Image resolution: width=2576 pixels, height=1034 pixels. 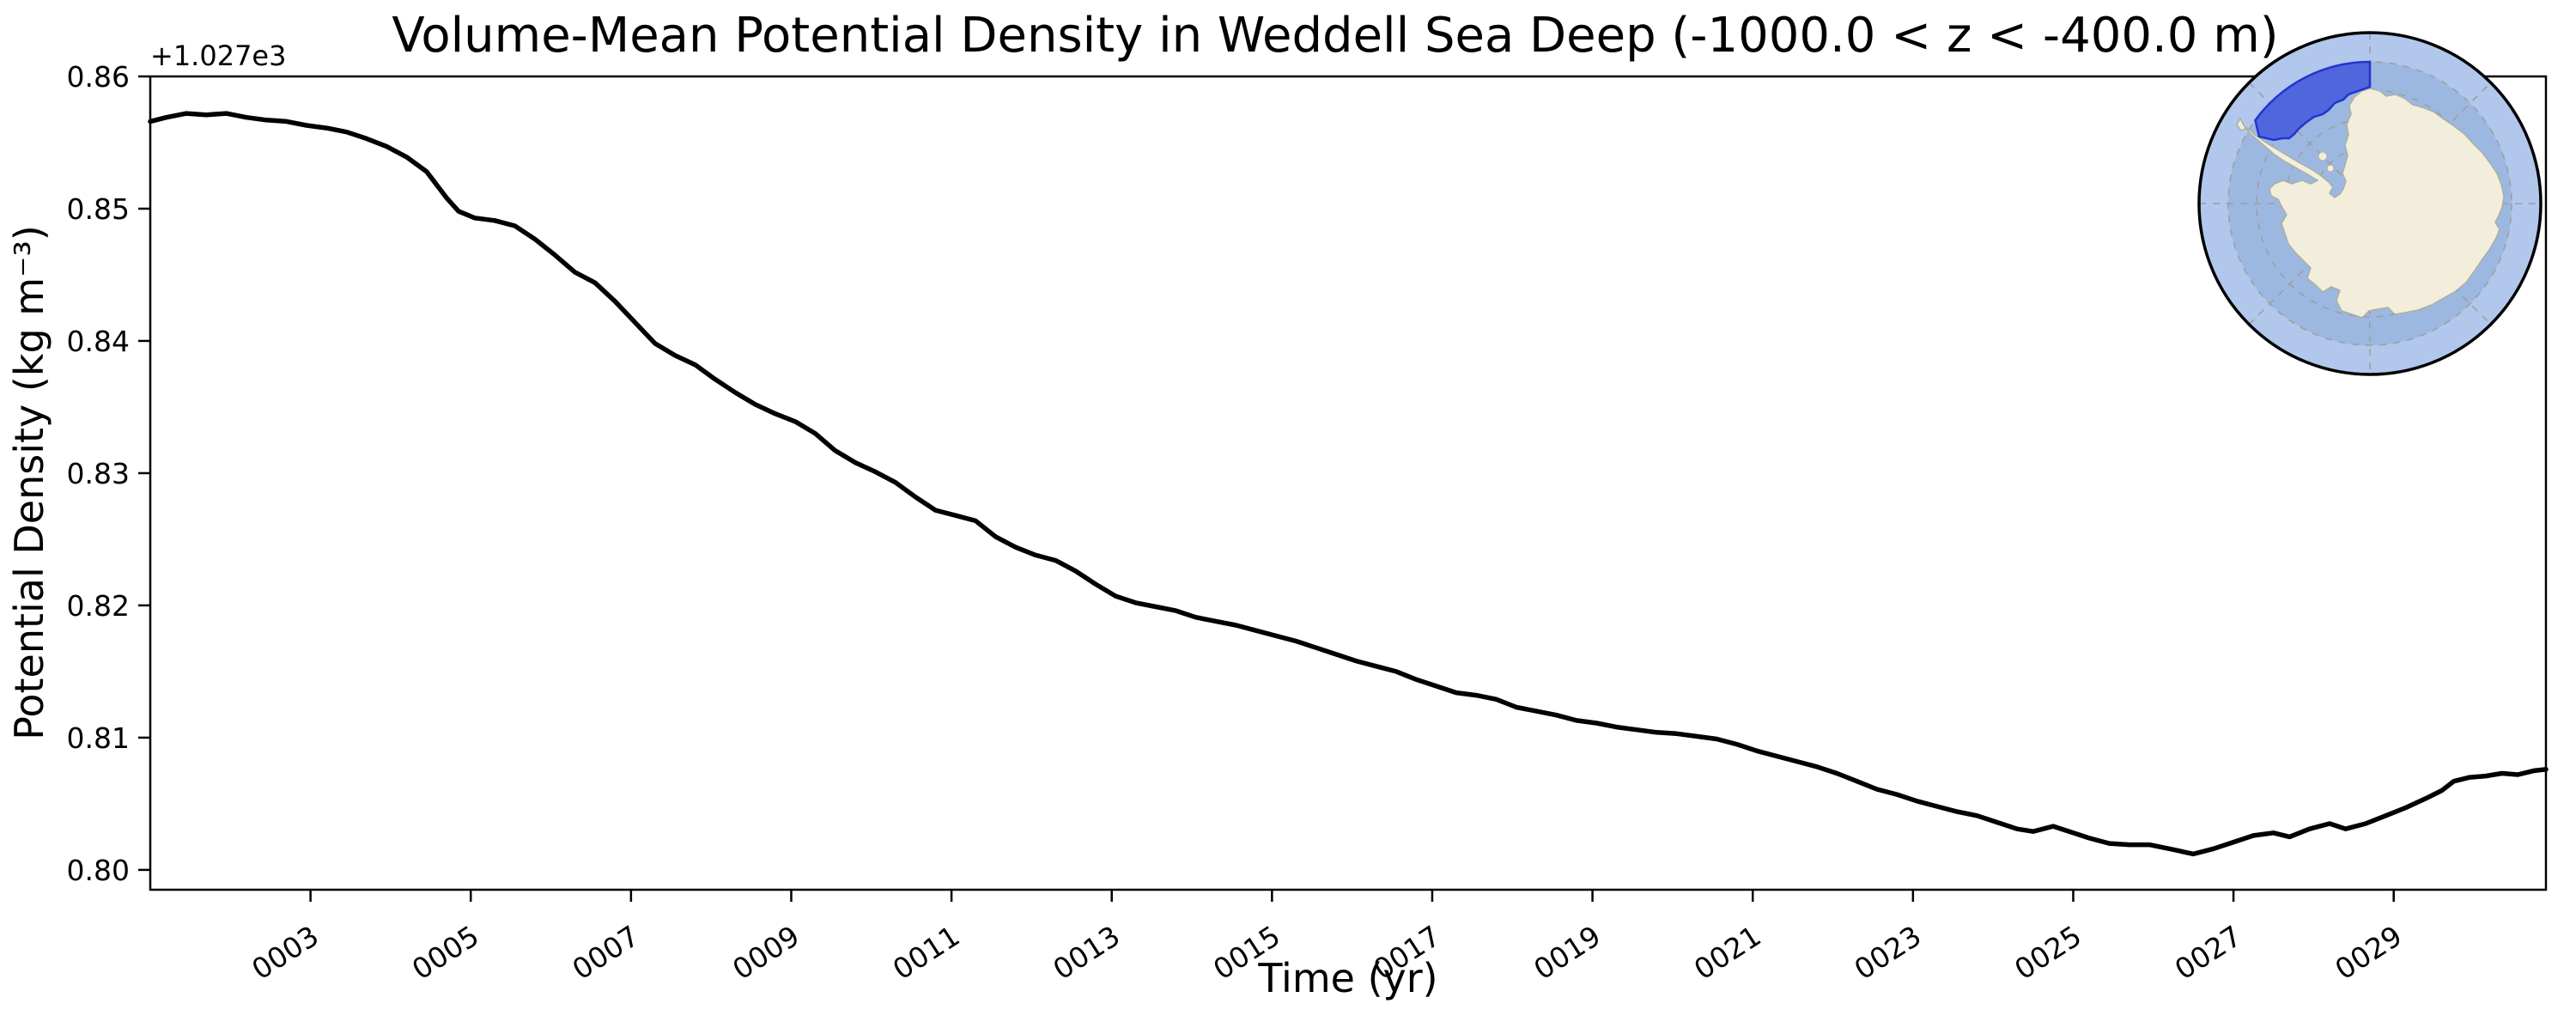 What do you see at coordinates (1086, 952) in the screenshot?
I see `x-tick-label: 0013` at bounding box center [1086, 952].